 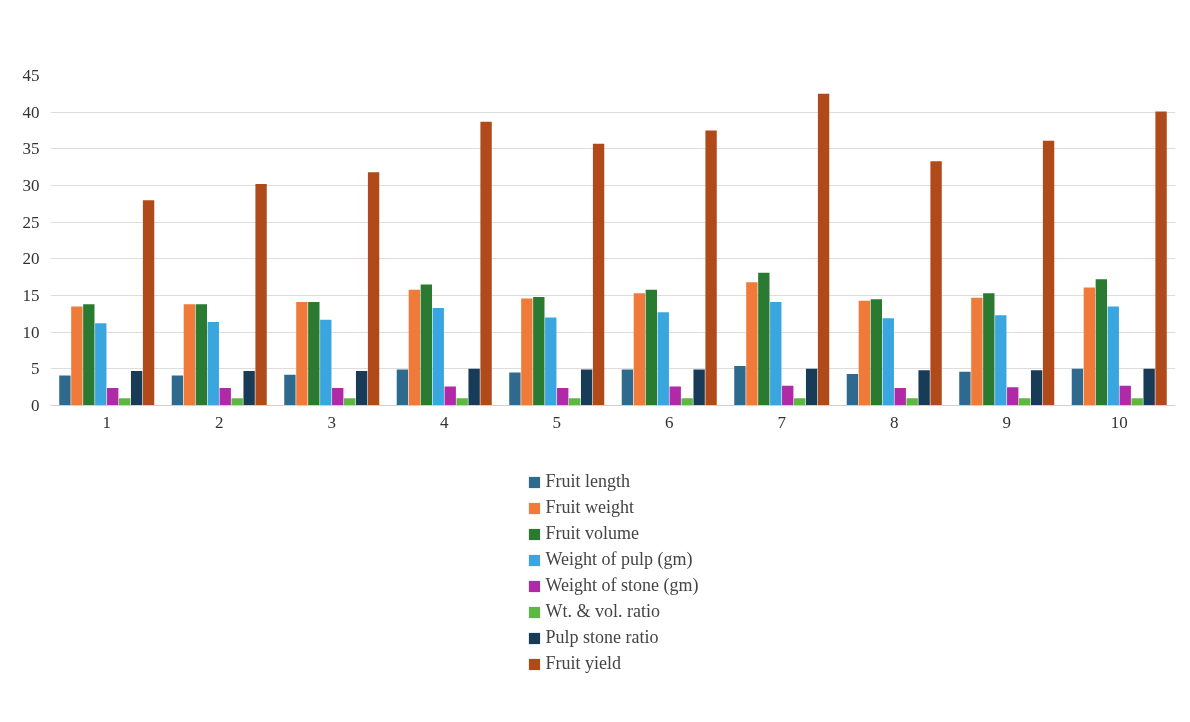 What do you see at coordinates (587, 481) in the screenshot?
I see `legend-label: Fruit length` at bounding box center [587, 481].